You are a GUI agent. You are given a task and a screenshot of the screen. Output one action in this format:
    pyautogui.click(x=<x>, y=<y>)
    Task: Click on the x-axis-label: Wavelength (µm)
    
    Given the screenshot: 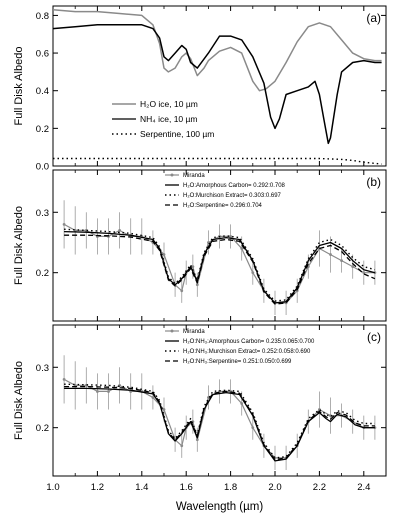 What is the action you would take?
    pyautogui.click(x=220, y=507)
    